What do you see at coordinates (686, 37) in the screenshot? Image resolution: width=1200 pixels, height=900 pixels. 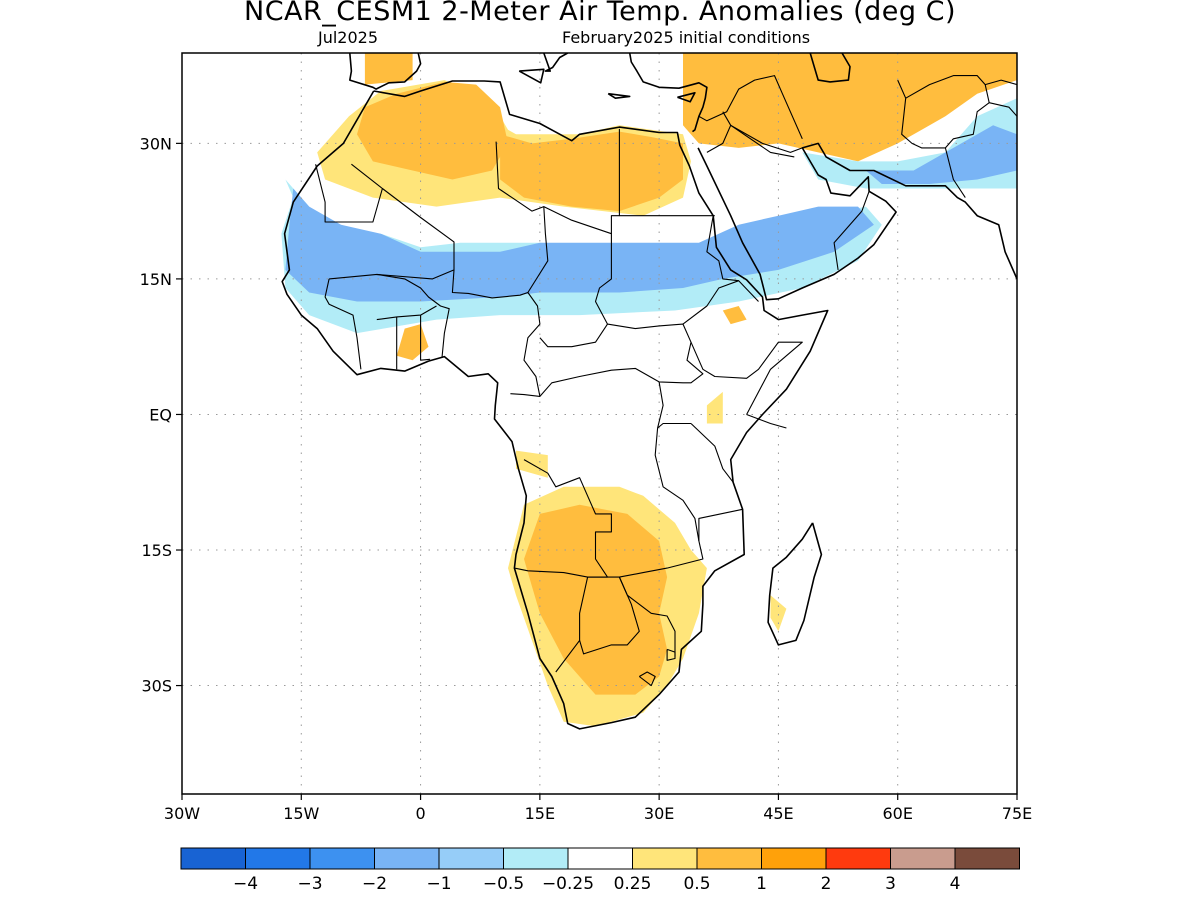 I see `initial-conditions-label: February2025 initial conditions` at bounding box center [686, 37].